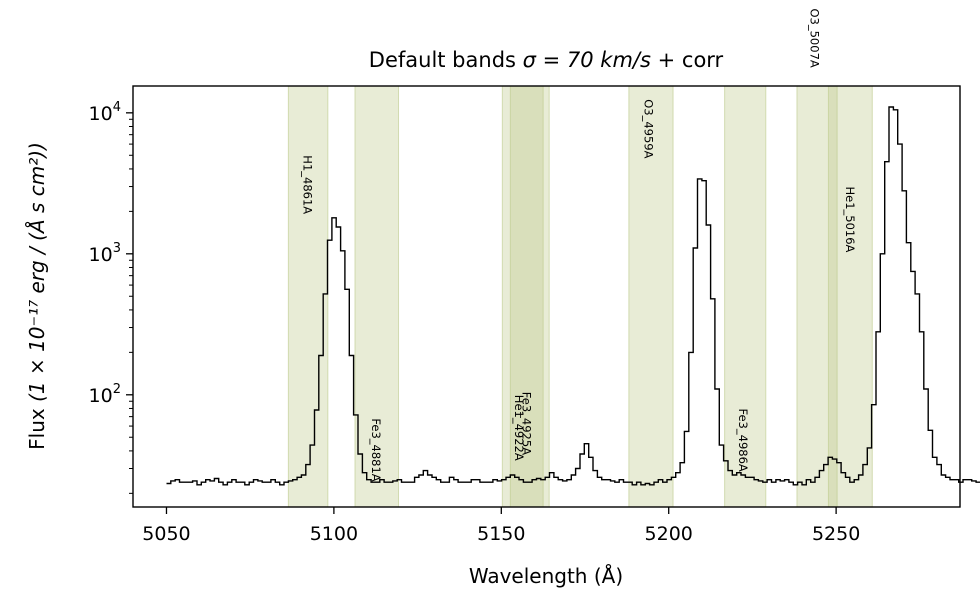 The image size is (980, 611). What do you see at coordinates (669, 534) in the screenshot?
I see `x-tick-label: 5200` at bounding box center [669, 534].